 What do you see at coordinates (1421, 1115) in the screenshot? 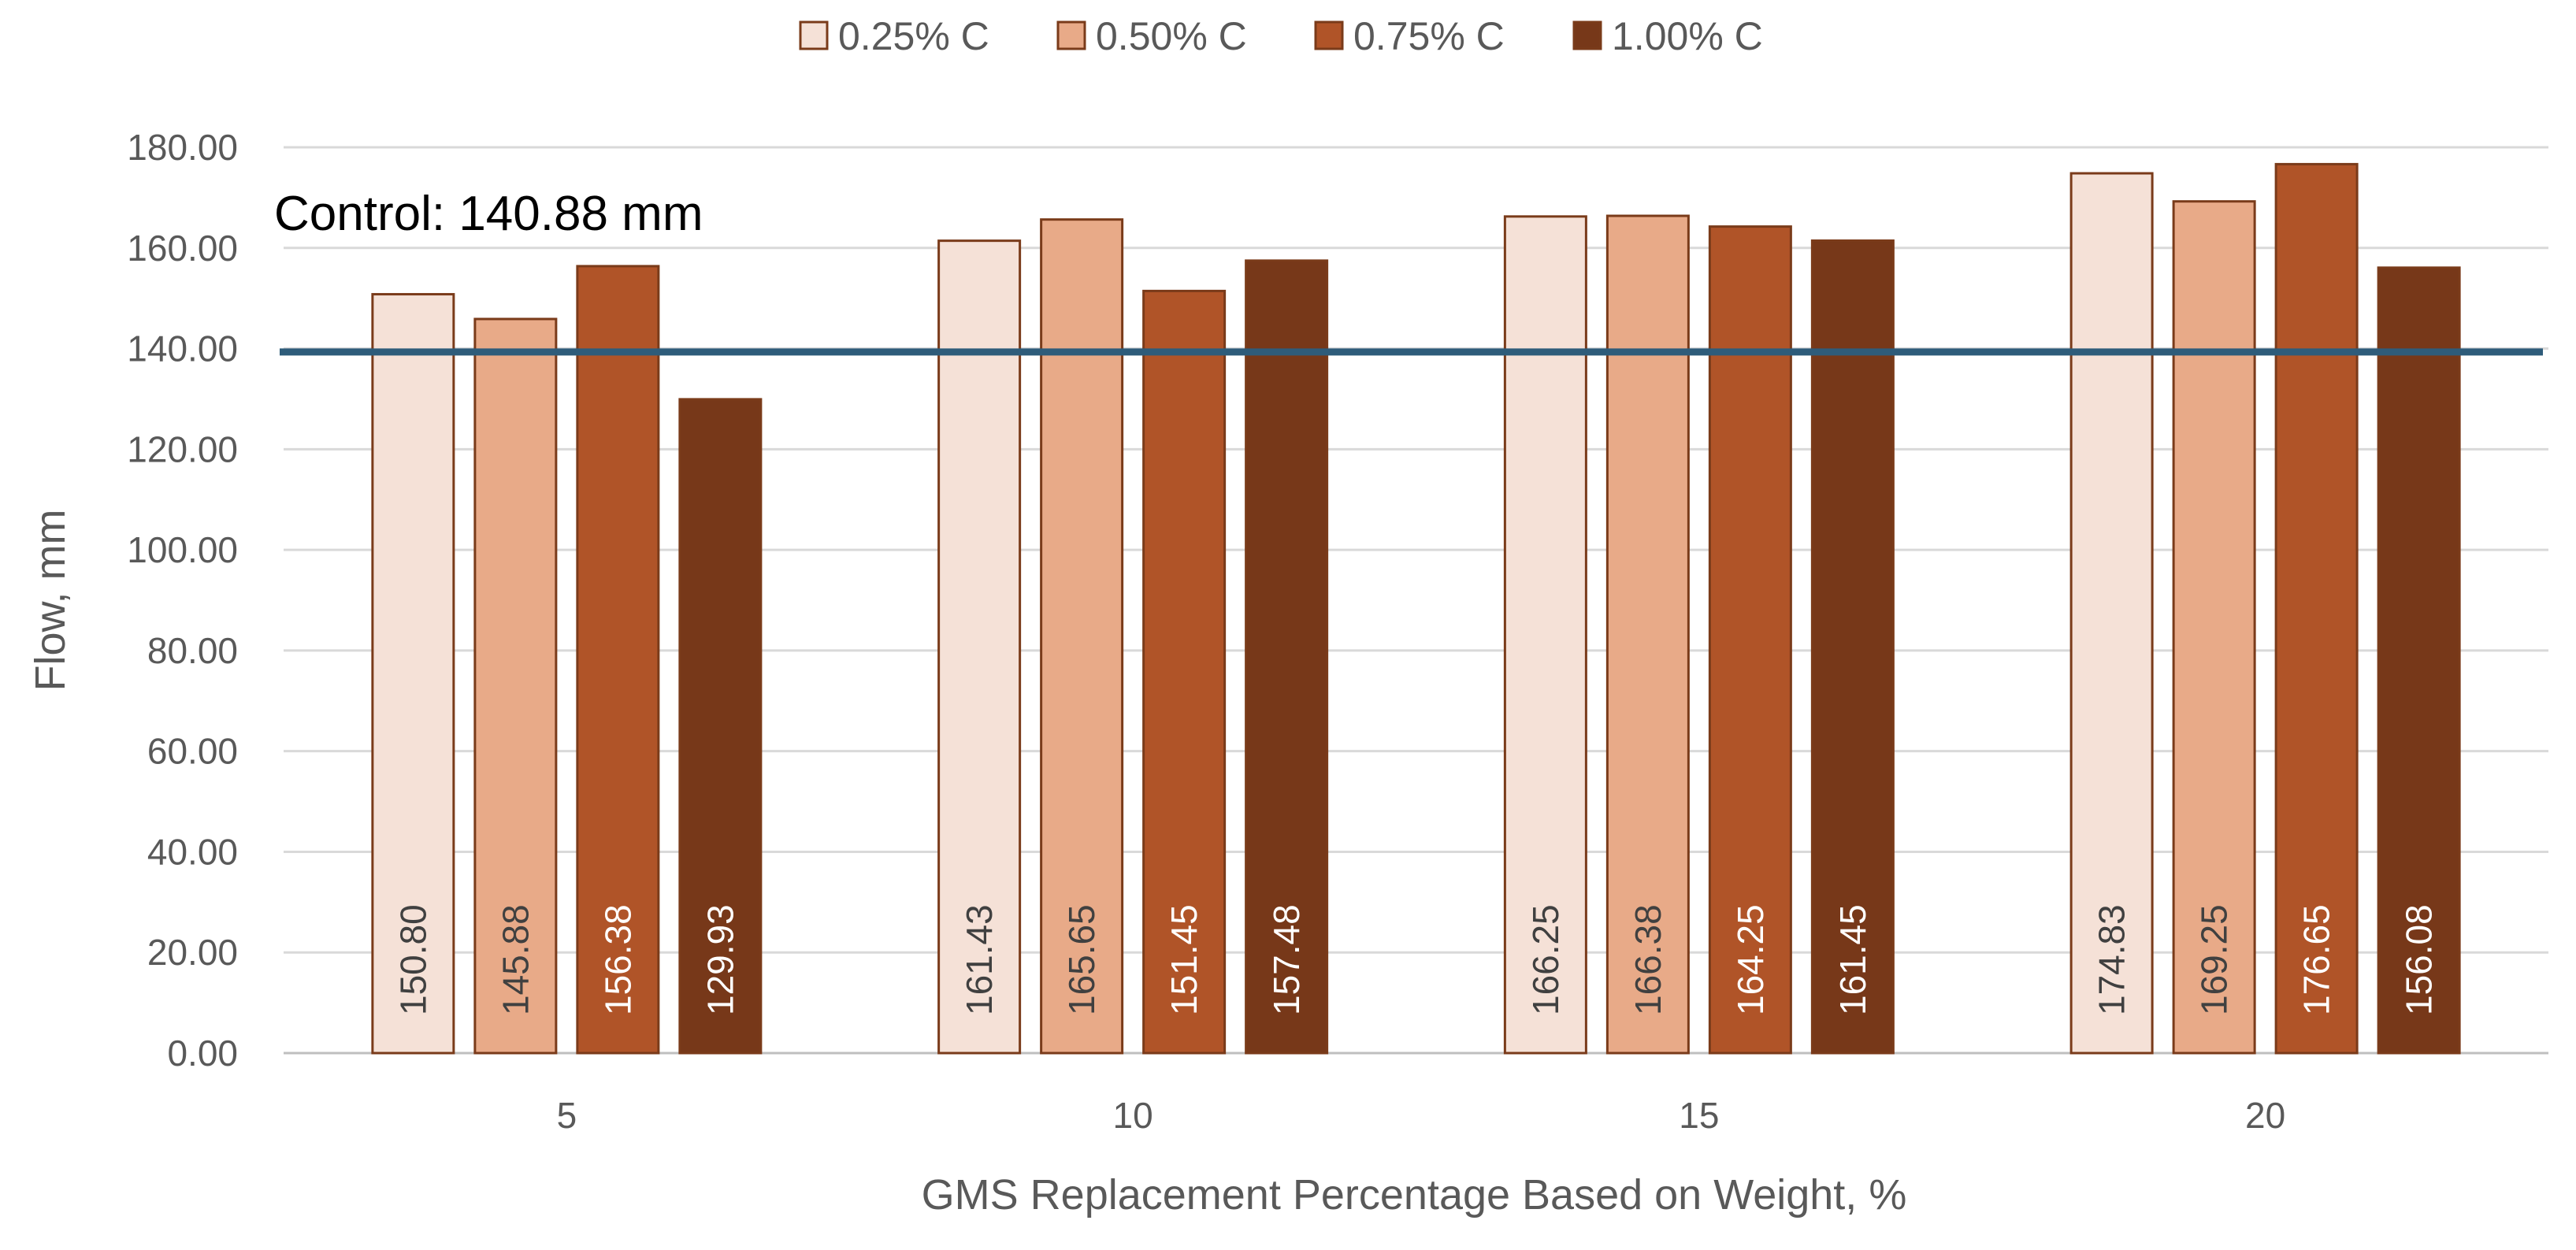
I see `x-axis-ticks: 5 10 15 20` at bounding box center [1421, 1115].